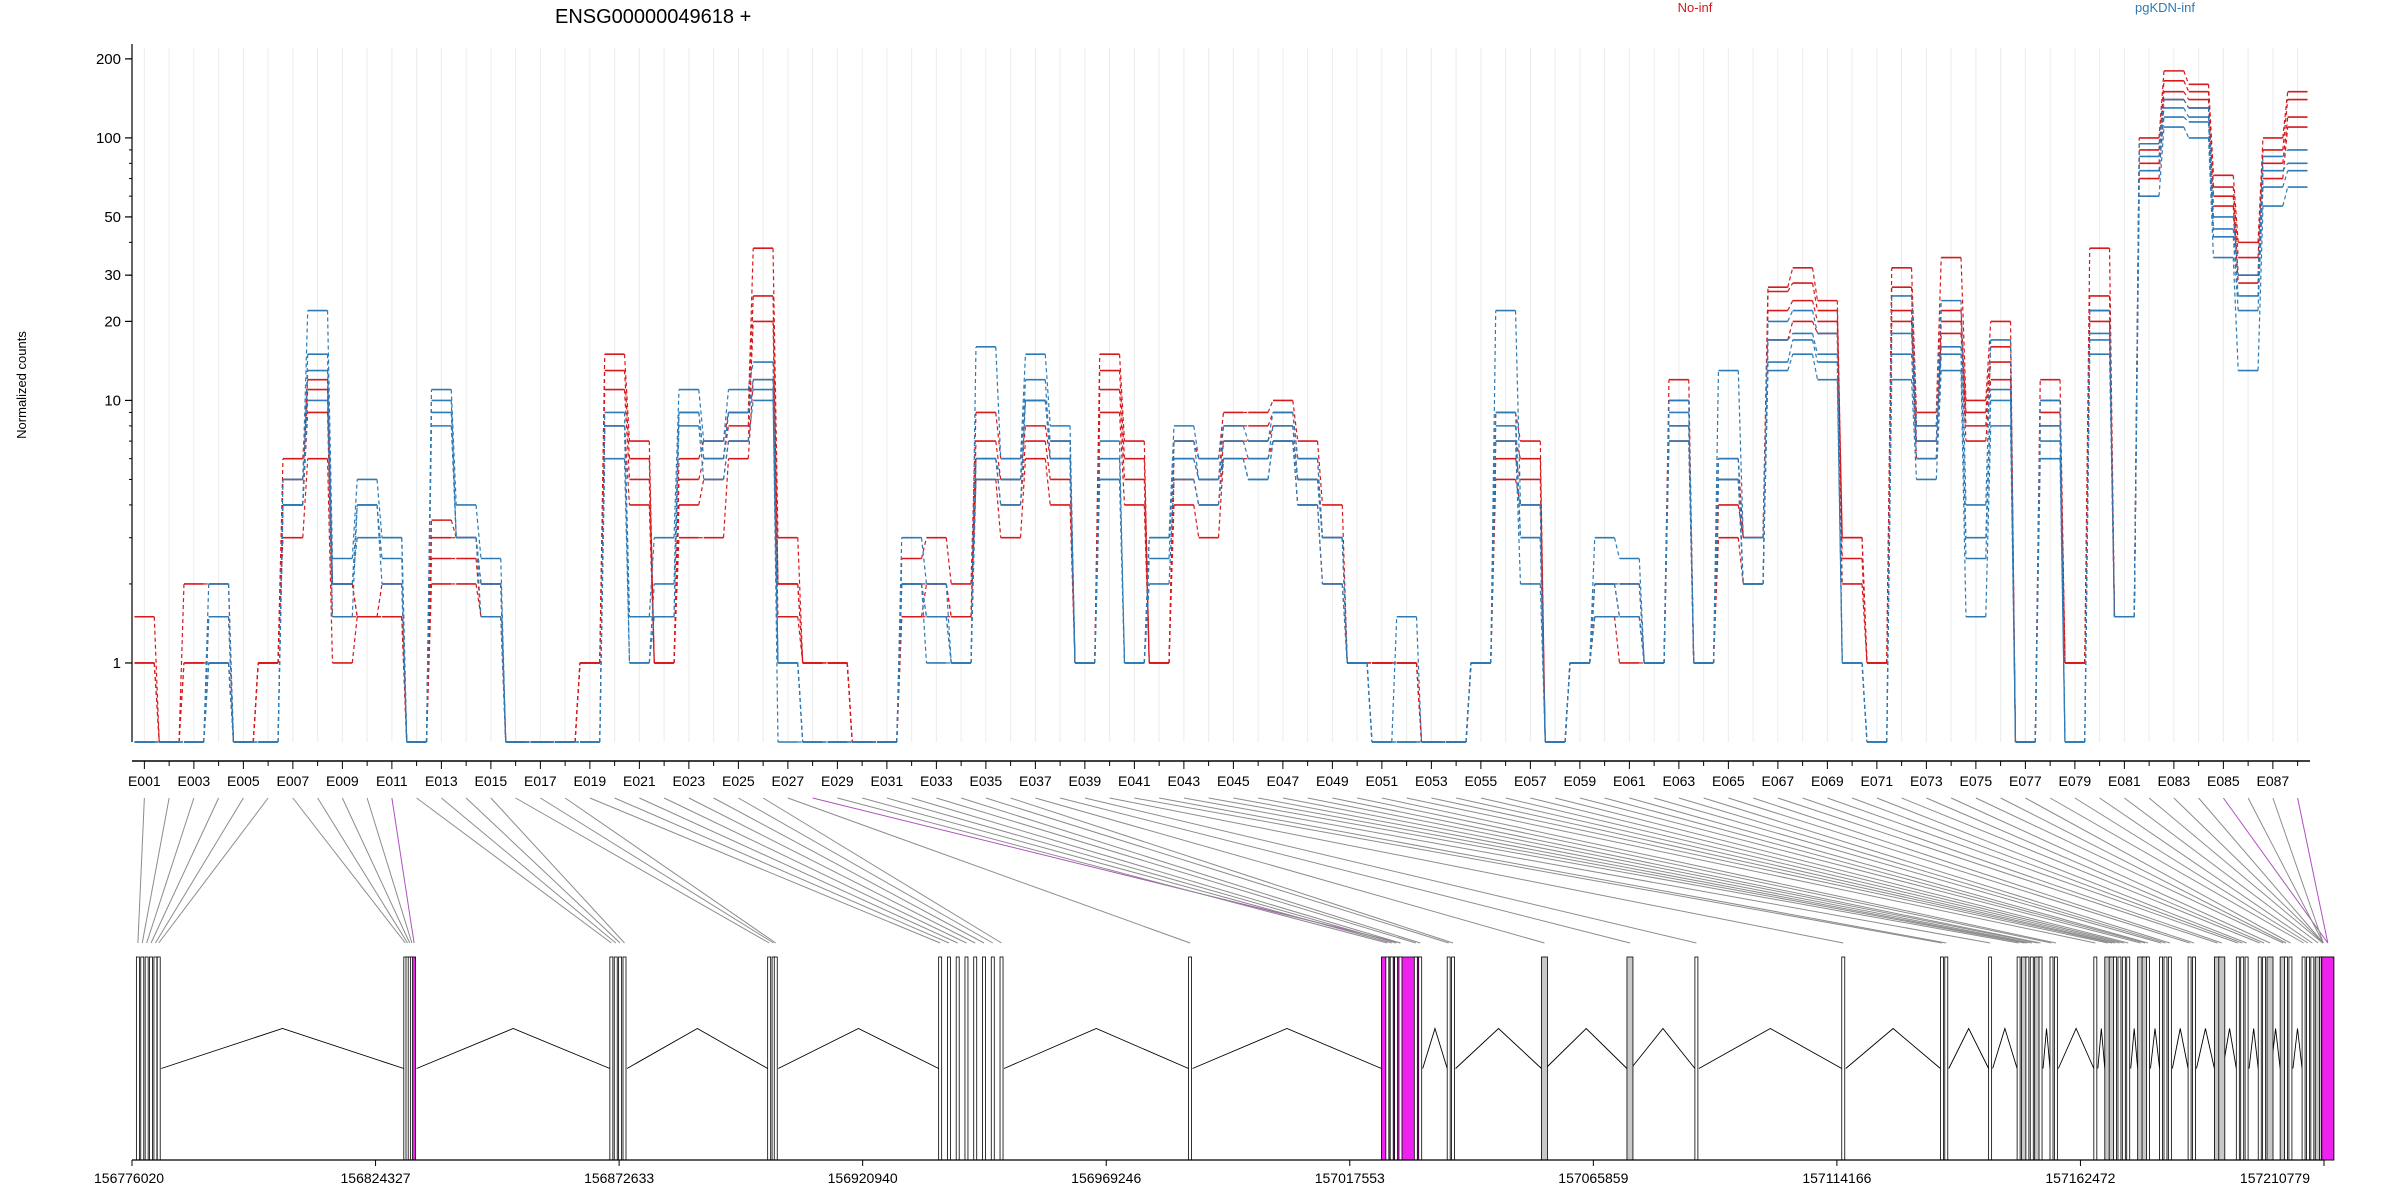  Describe the element at coordinates (738, 781) in the screenshot. I see `x-tick-label: E025` at that location.